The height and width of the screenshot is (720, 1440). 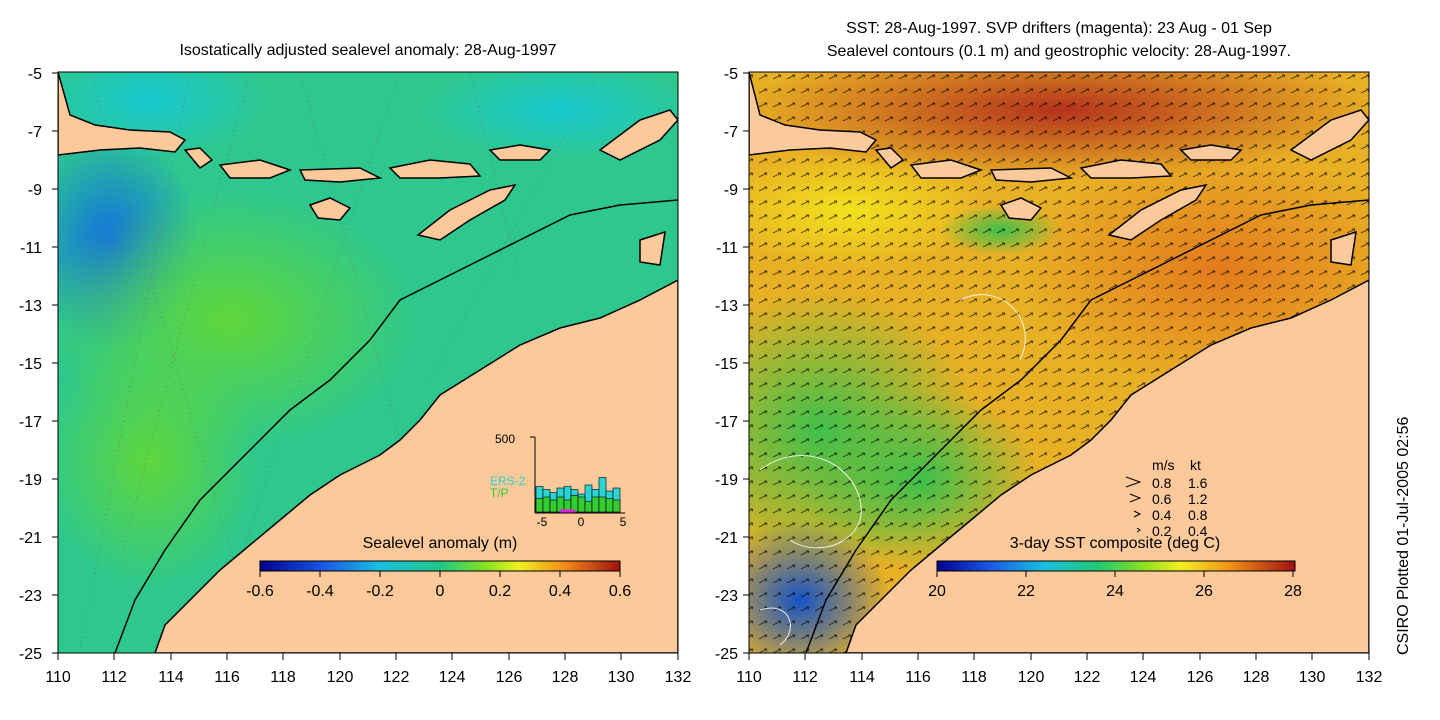 What do you see at coordinates (1403, 535) in the screenshot?
I see `plot-credit: CSIRO Plotted 01-Jul-2005 02:56` at bounding box center [1403, 535].